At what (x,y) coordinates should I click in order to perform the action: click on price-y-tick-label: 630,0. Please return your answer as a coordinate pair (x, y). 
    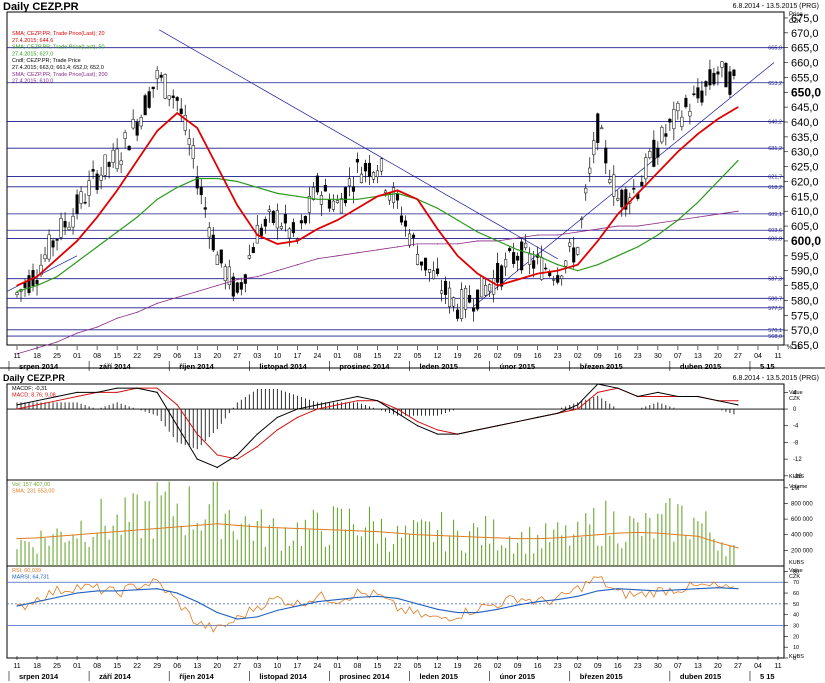
    Looking at the image, I should click on (805, 153).